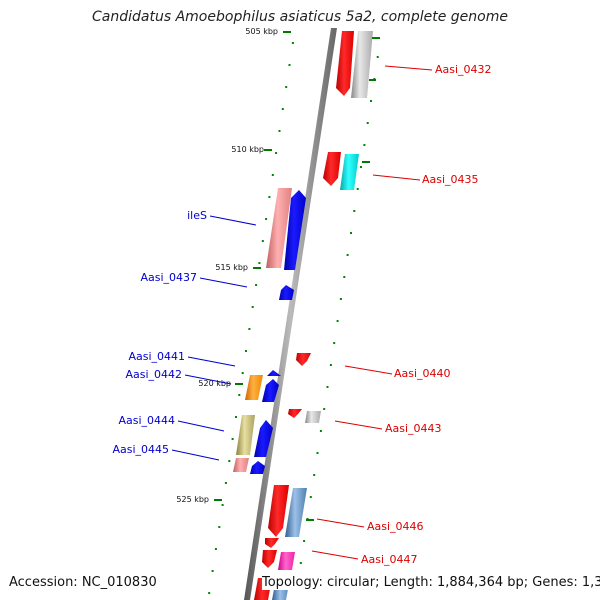 This screenshot has height=600, width=600. I want to click on ruler-label-505: 505 kbp, so click(261, 31).